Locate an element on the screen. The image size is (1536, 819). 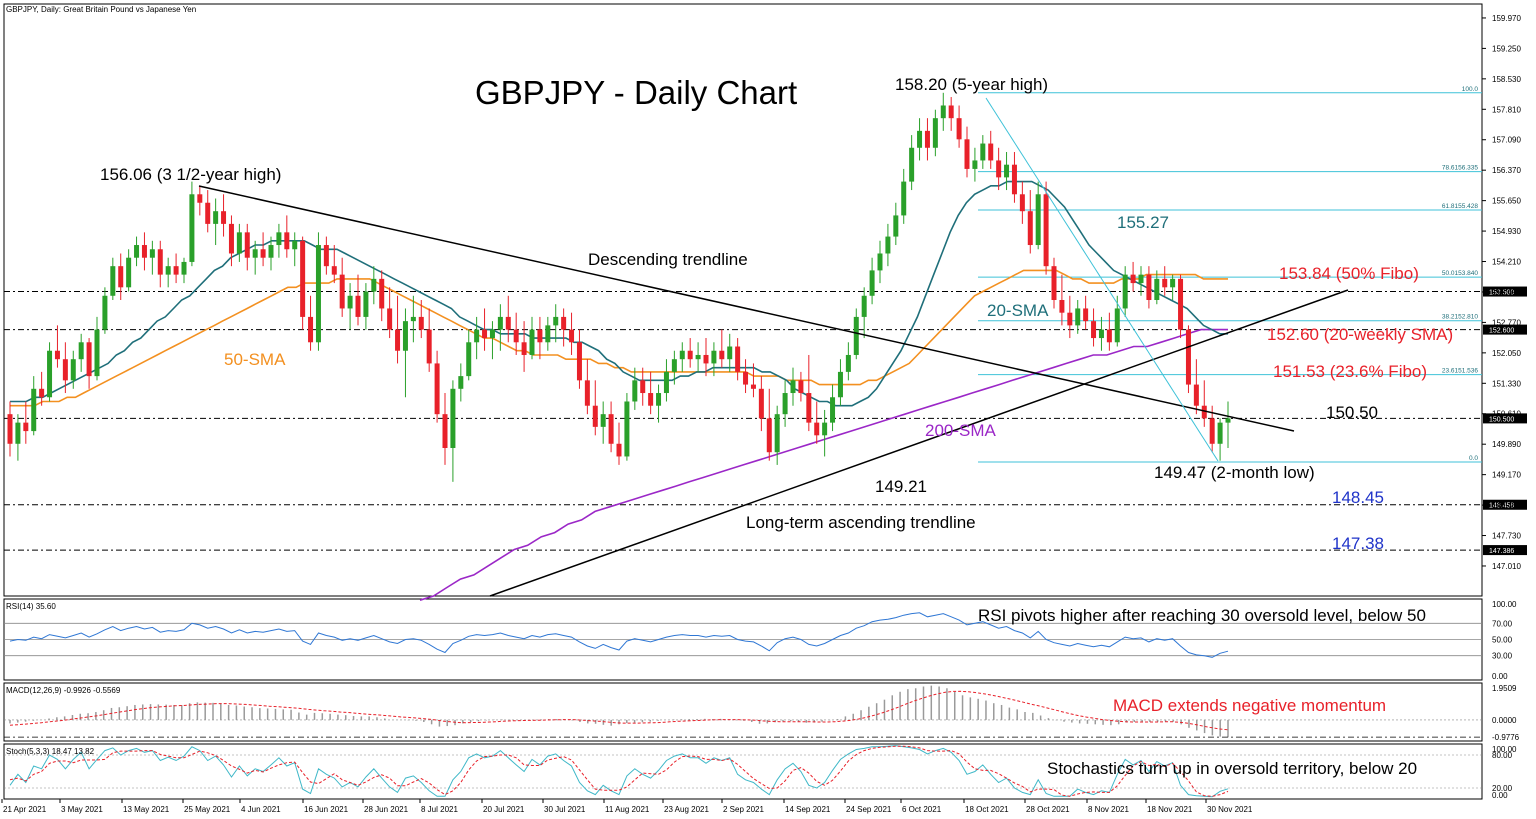
time-tick-label: 18 Nov 2021 is located at coordinates (1170, 809).